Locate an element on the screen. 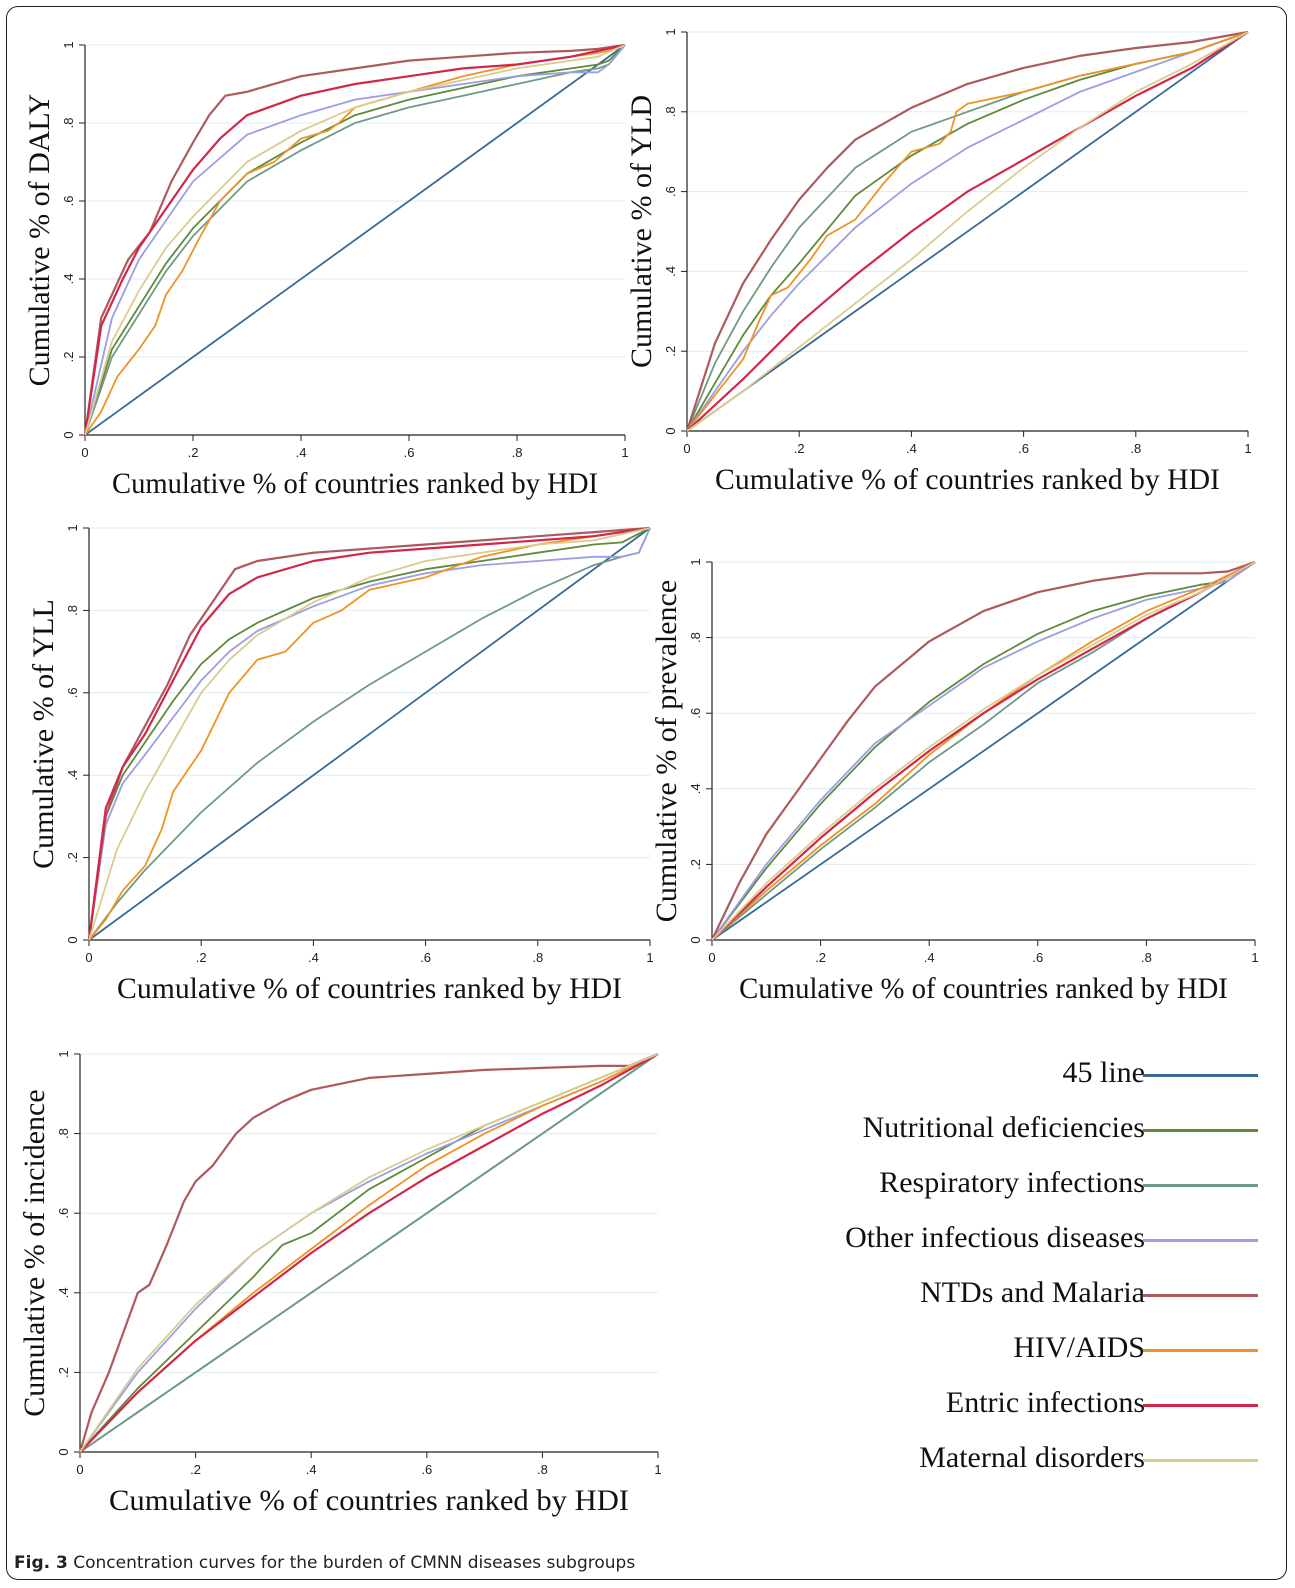  y-axis-label: Cumulative % of incidence is located at coordinates (34, 1252).